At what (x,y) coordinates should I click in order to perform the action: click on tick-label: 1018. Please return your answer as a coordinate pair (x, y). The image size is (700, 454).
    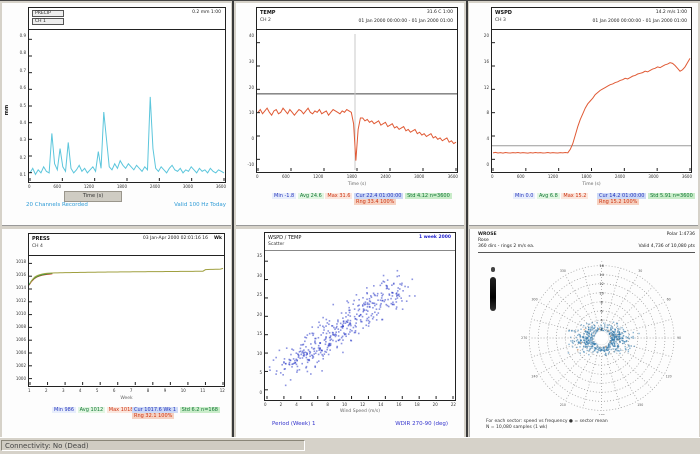
    Looking at the image, I should click on (20, 261).